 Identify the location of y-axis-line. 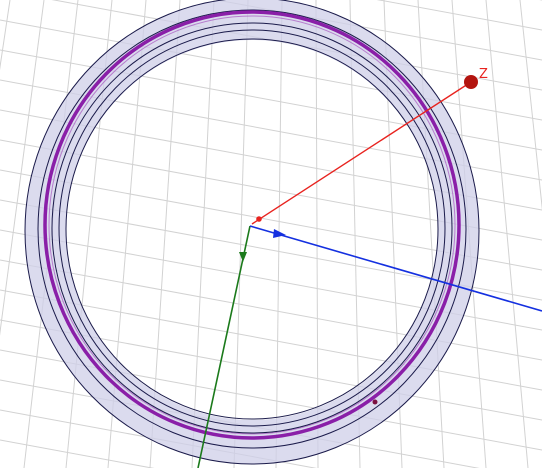
(224, 346).